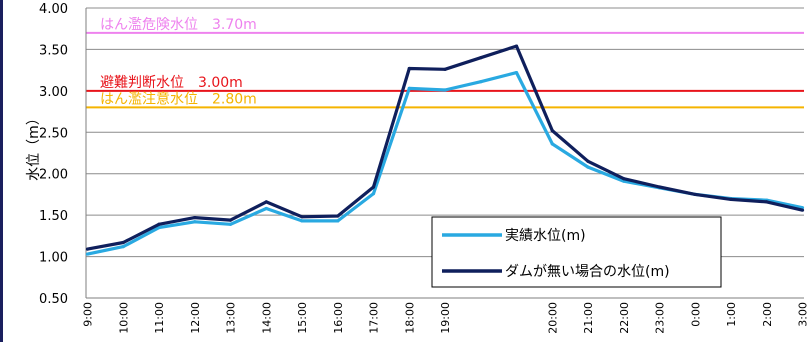 The width and height of the screenshot is (810, 342). I want to click on x-tick-label-20: 3:00, so click(803, 314).